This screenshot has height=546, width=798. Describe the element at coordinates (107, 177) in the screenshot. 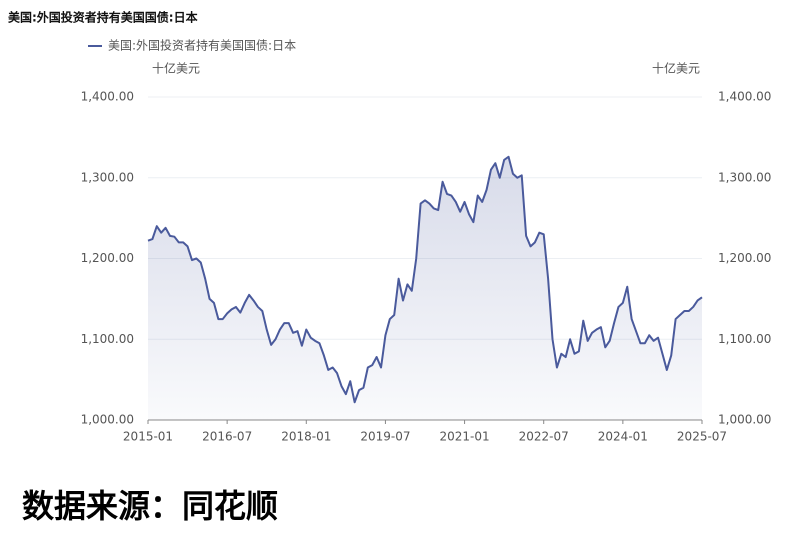

I see `y-tick-label: 1,300.00` at that location.